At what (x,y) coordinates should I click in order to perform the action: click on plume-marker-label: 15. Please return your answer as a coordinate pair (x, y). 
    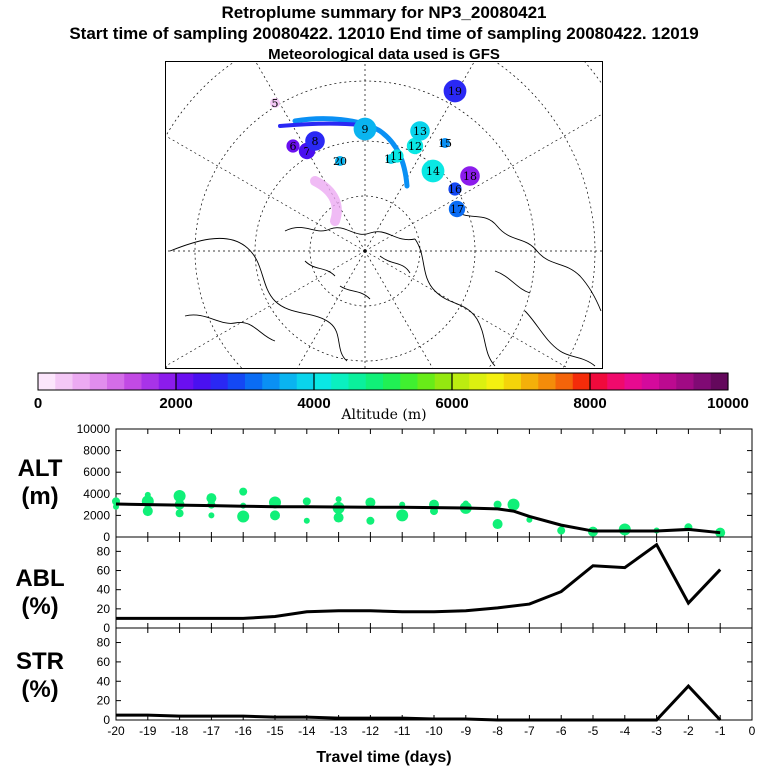
    Looking at the image, I should click on (445, 143).